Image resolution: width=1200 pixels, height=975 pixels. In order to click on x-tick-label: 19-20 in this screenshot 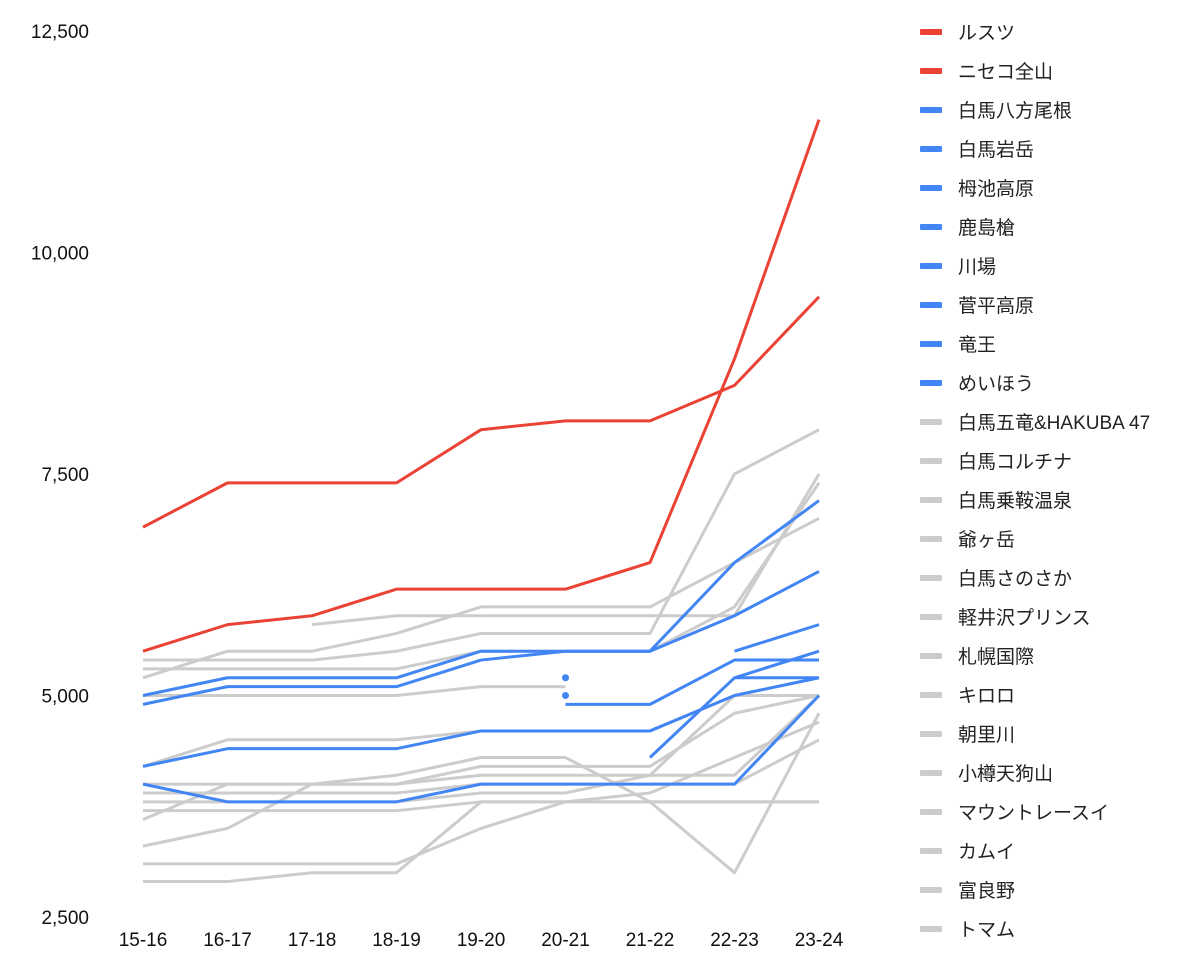, I will do `click(481, 940)`.